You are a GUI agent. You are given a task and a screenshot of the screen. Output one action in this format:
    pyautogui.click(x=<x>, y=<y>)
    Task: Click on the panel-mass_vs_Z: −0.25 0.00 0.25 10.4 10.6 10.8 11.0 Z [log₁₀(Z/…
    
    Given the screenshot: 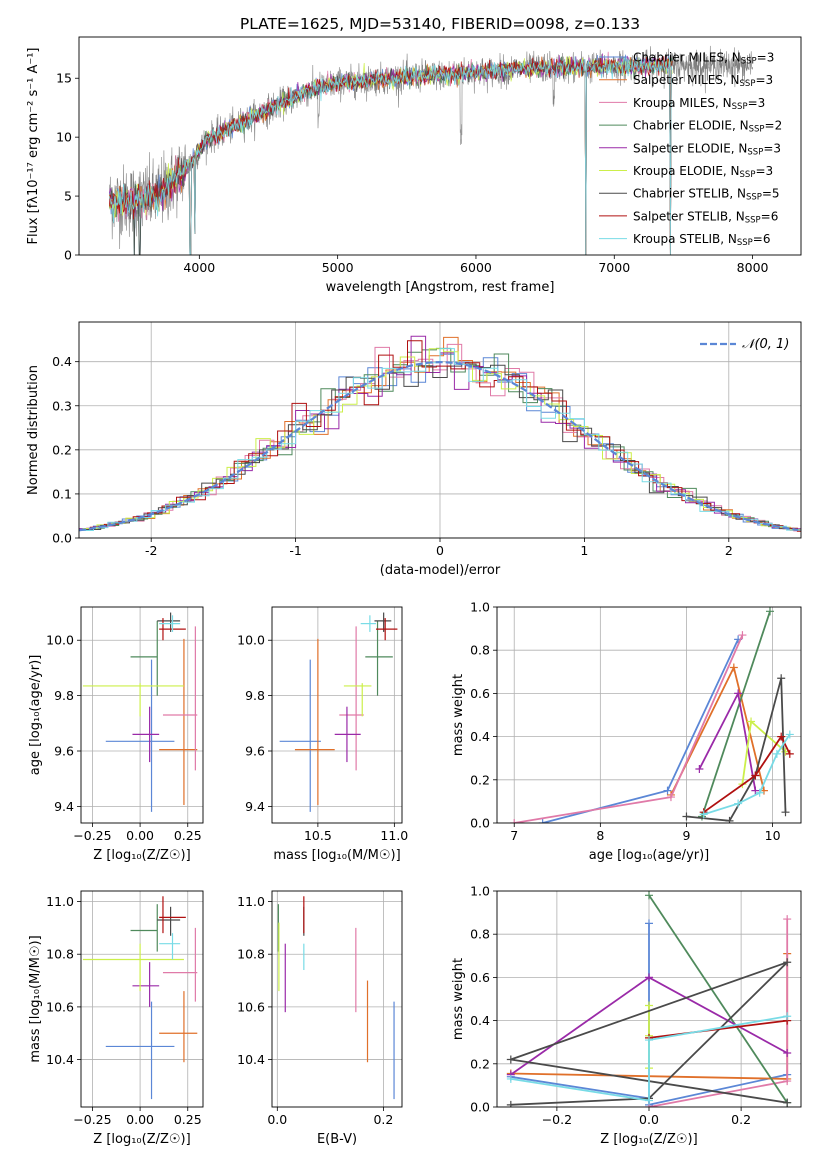 What is the action you would take?
    pyautogui.click(x=116, y=1018)
    